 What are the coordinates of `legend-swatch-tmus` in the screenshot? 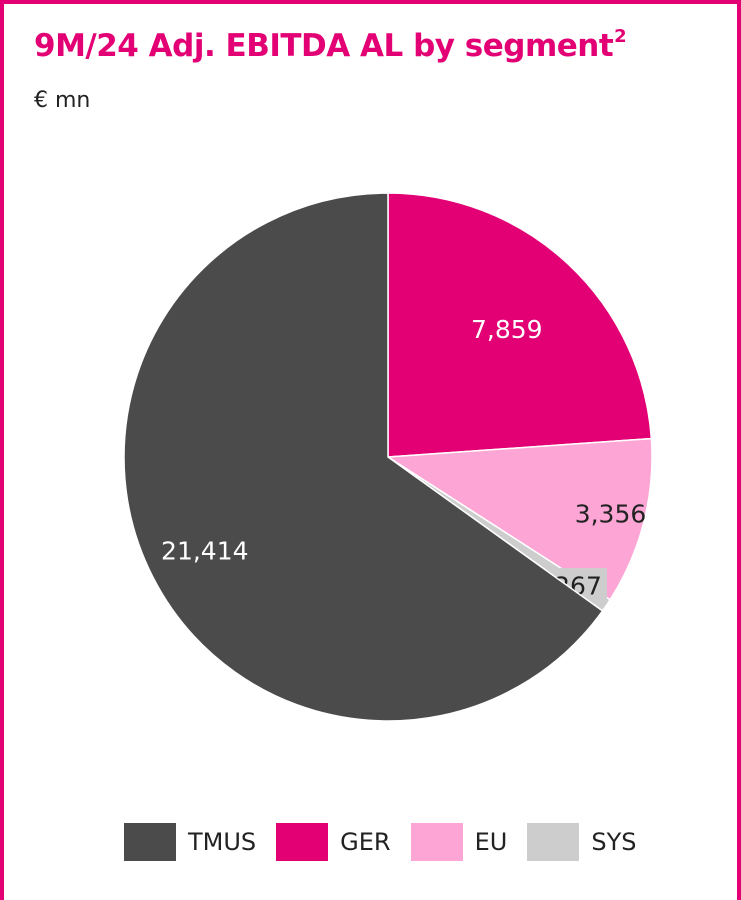 It's located at (150, 842).